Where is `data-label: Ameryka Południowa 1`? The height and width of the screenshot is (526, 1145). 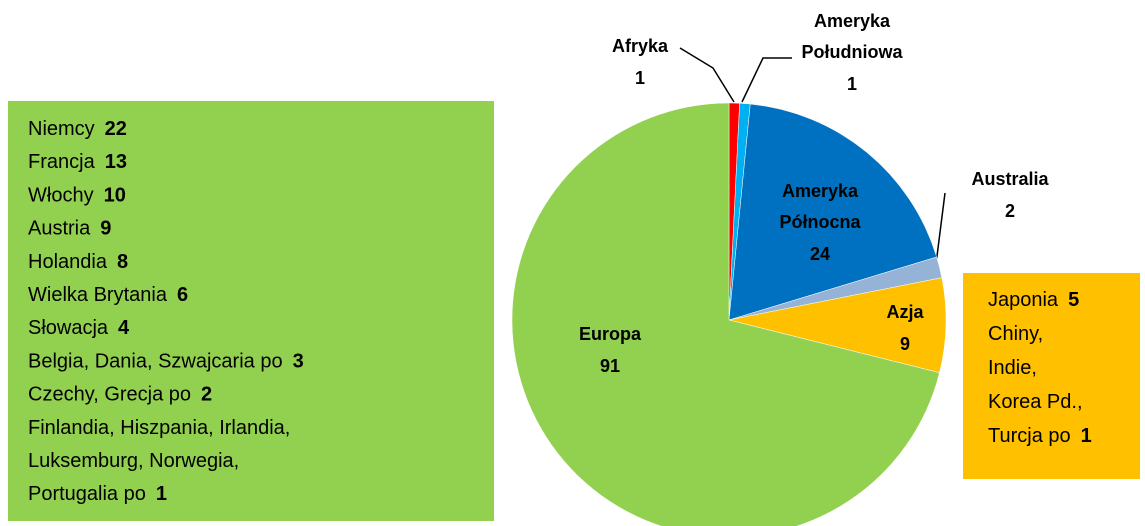 data-label: Ameryka Południowa 1 is located at coordinates (853, 52).